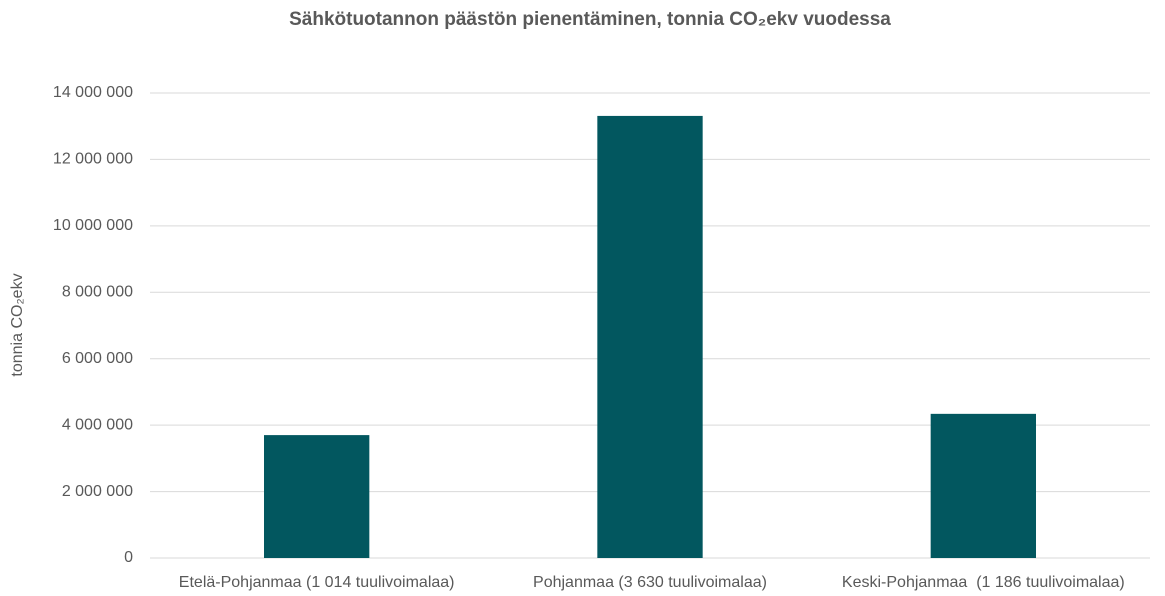 The height and width of the screenshot is (596, 1165). What do you see at coordinates (983, 582) in the screenshot?
I see `x-tick-label: Keski-Pohjanmaa (1 186 tuulivoimalaa)` at bounding box center [983, 582].